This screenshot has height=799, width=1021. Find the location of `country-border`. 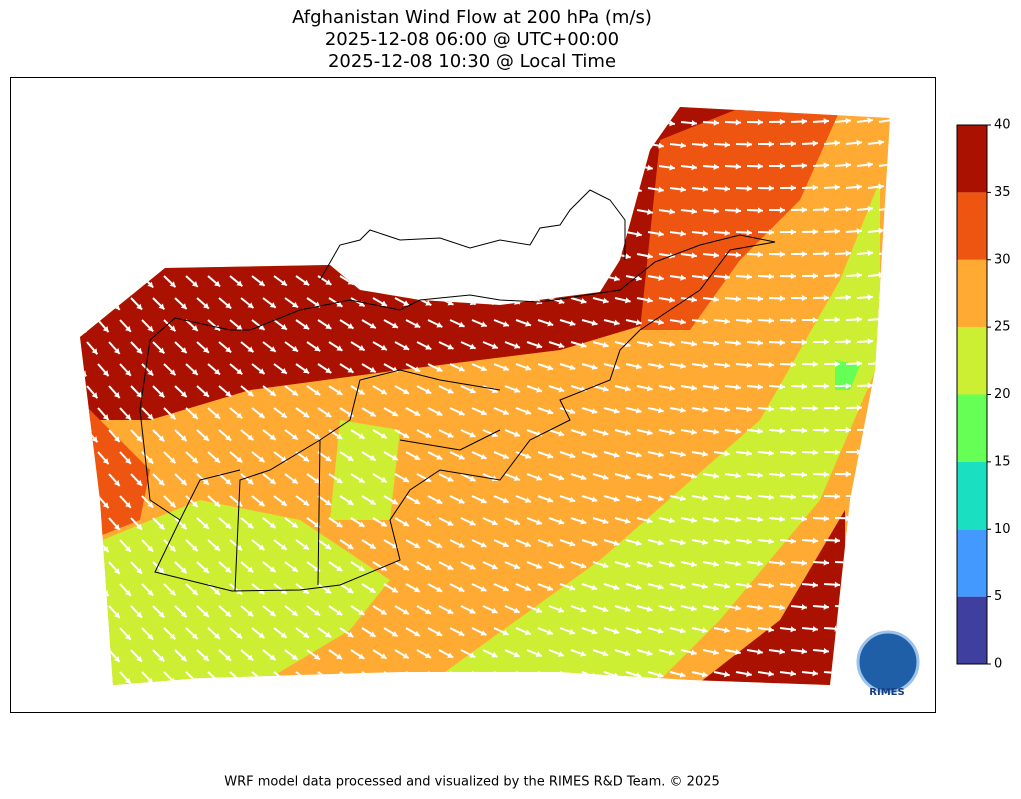

country-border is located at coordinates (472, 235).